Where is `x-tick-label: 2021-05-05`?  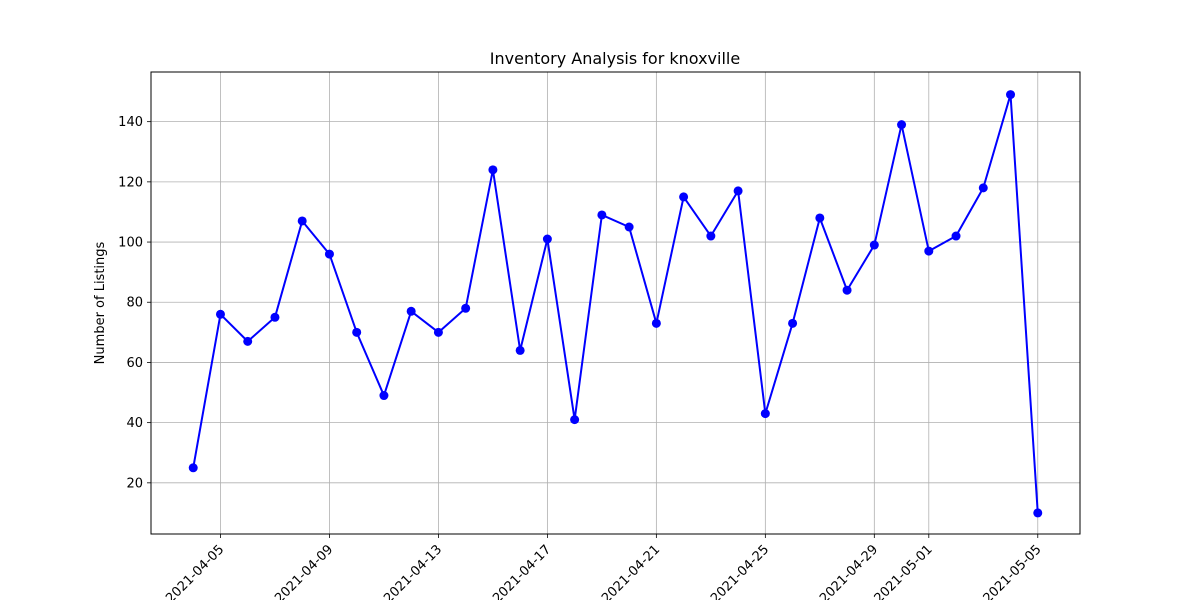
x-tick-label: 2021-05-05 is located at coordinates (1013, 571).